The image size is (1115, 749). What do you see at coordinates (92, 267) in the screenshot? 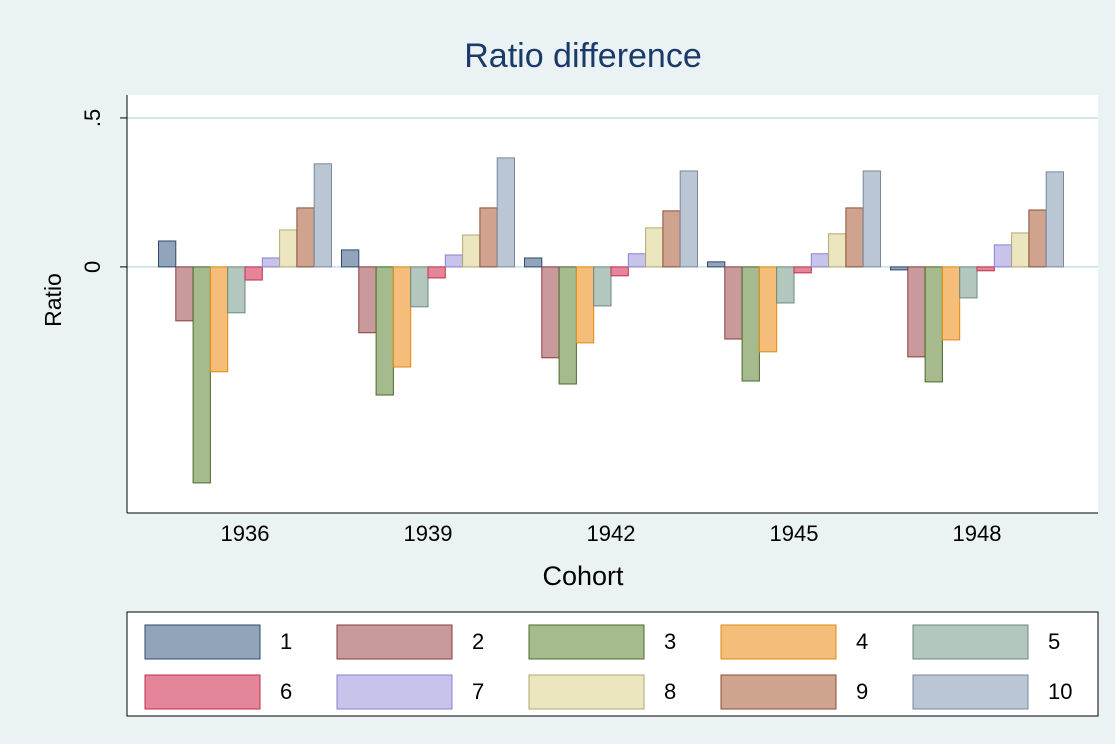
I see `y-tick-label: 0` at bounding box center [92, 267].